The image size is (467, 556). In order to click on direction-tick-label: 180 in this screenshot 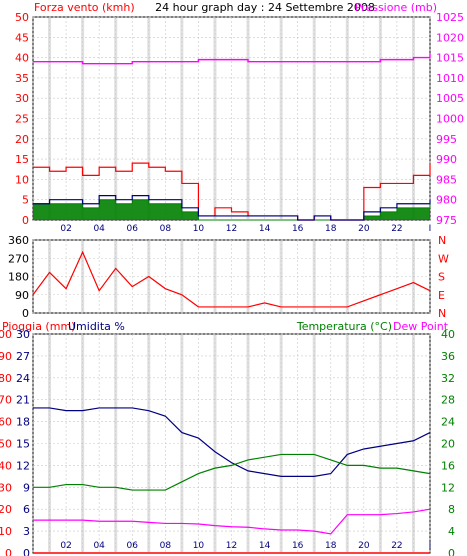, I will do `click(18, 277)`.